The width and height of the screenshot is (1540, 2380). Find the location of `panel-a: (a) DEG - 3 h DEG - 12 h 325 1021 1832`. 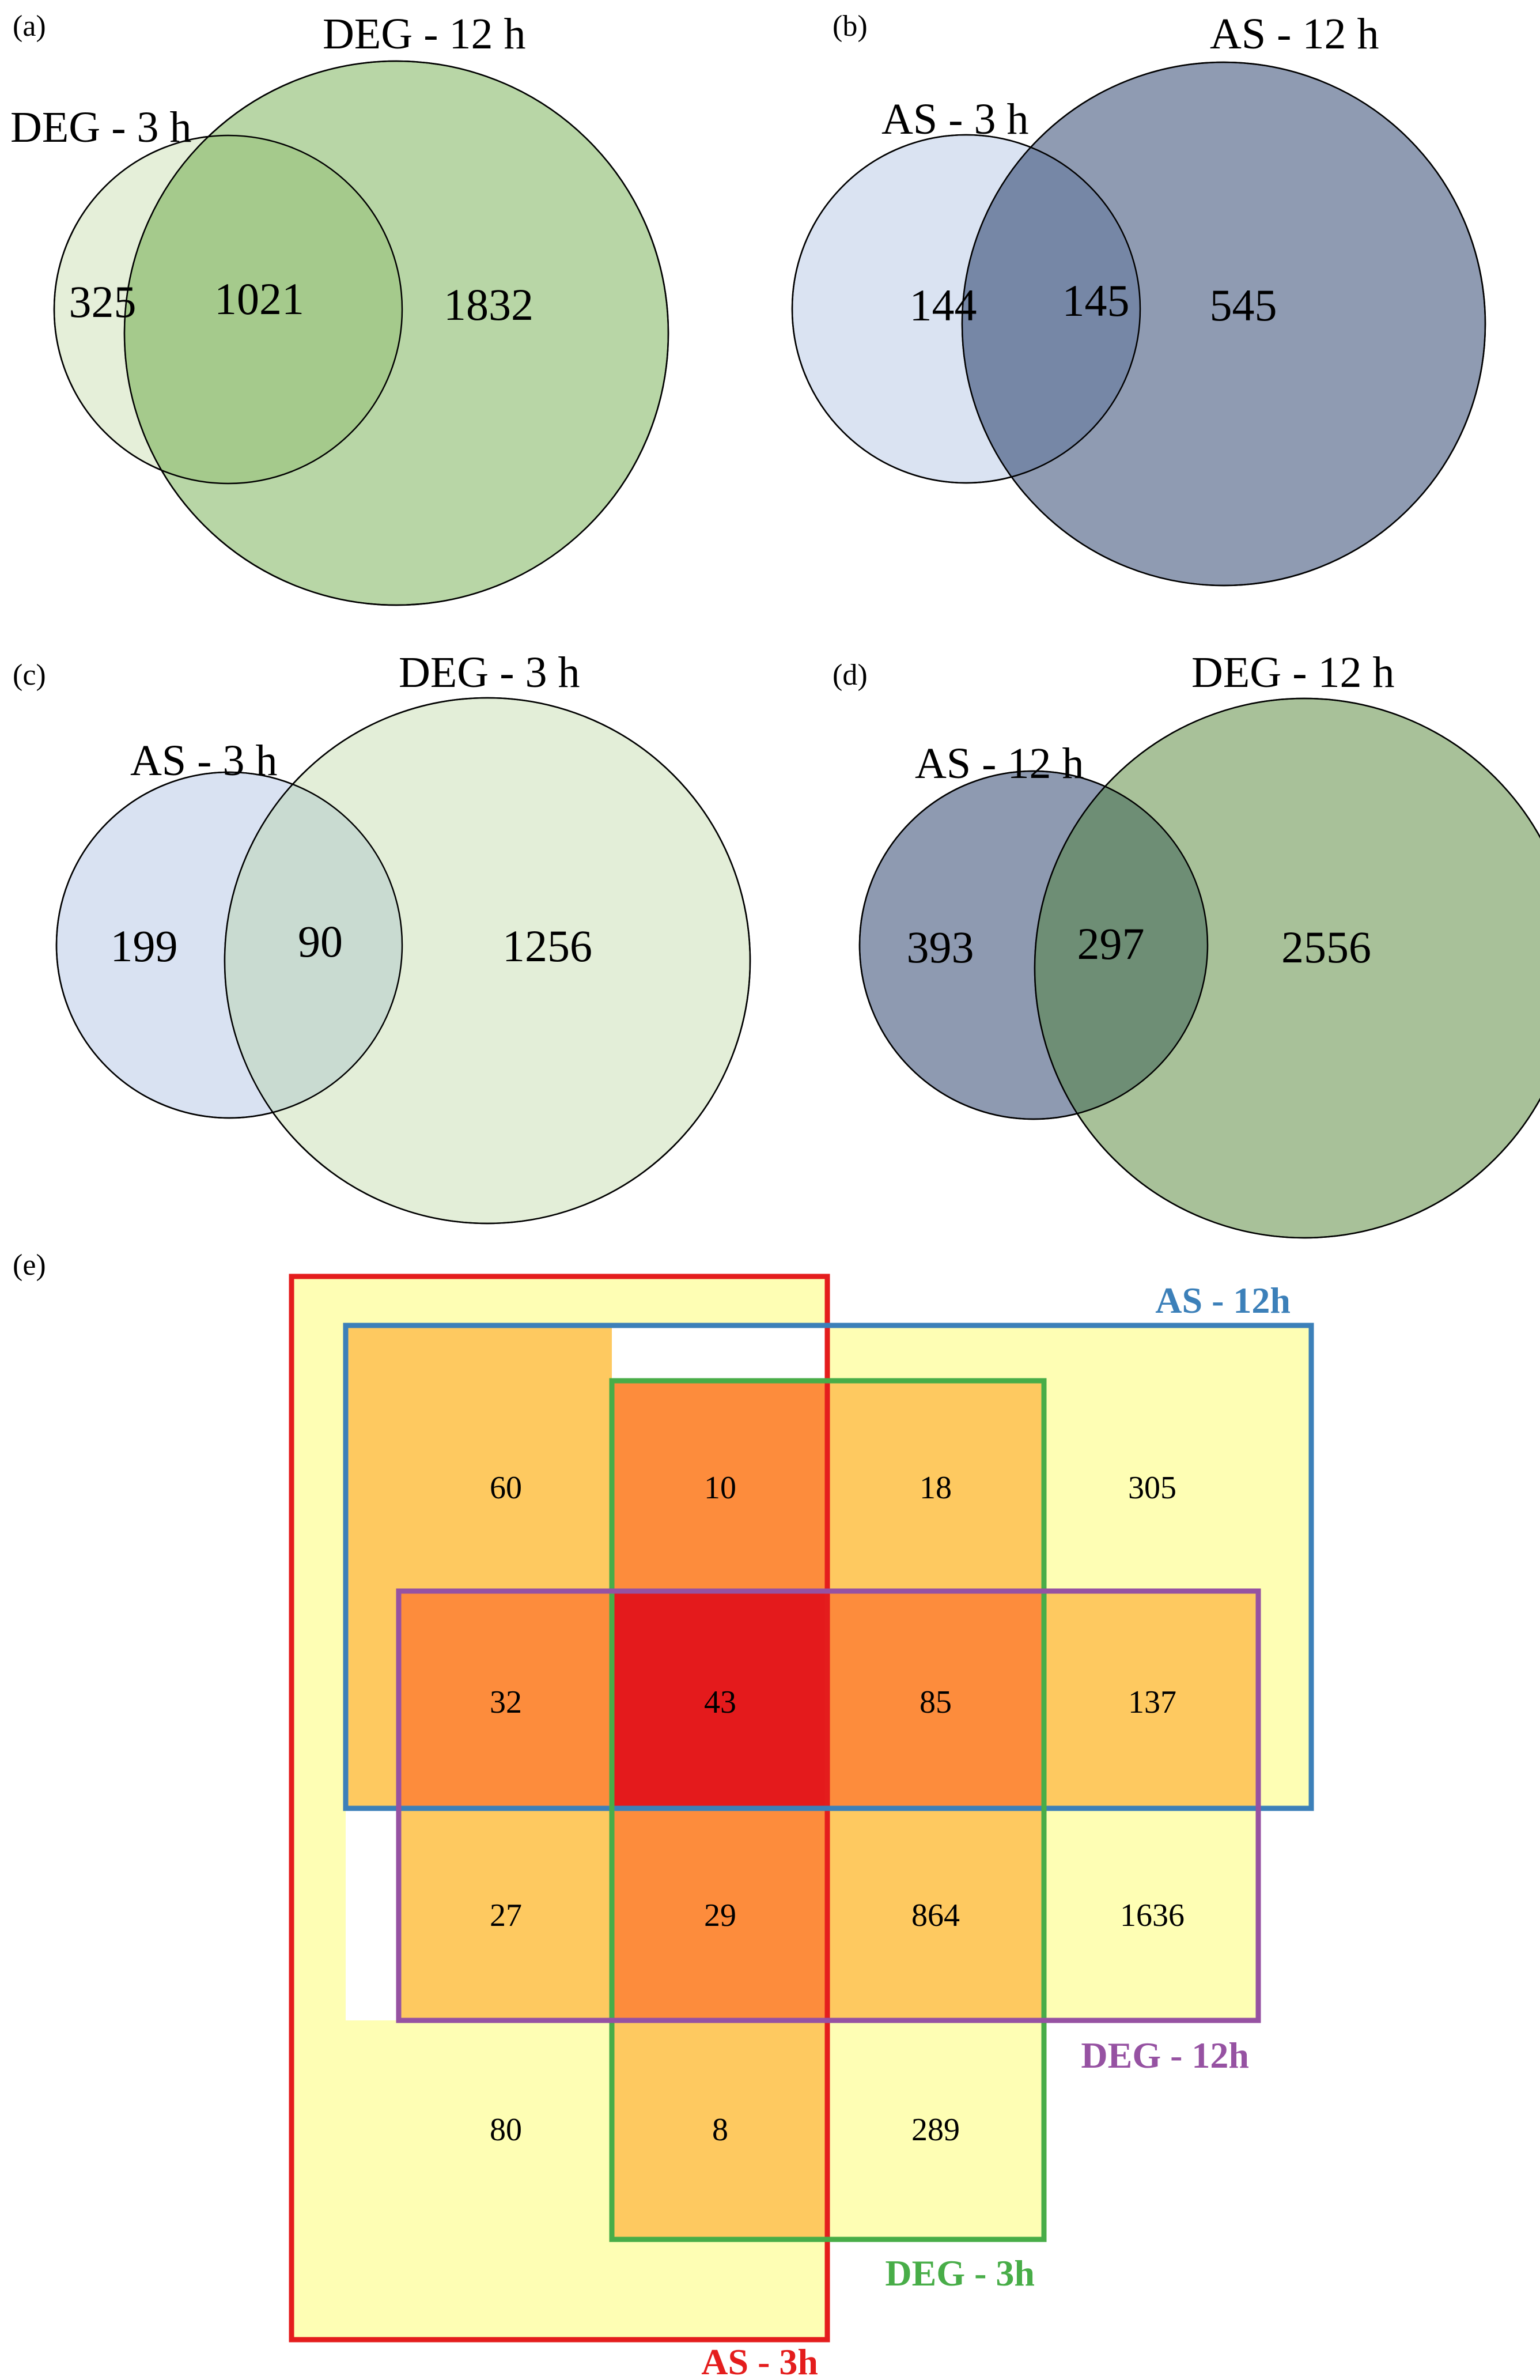

panel-a: (a) DEG - 3 h DEG - 12 h 325 1021 1832 is located at coordinates (339, 308).